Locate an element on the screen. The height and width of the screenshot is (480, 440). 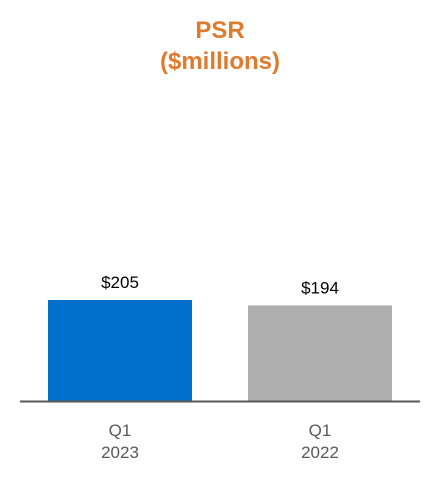
chart-title: PSR is located at coordinates (220, 30).